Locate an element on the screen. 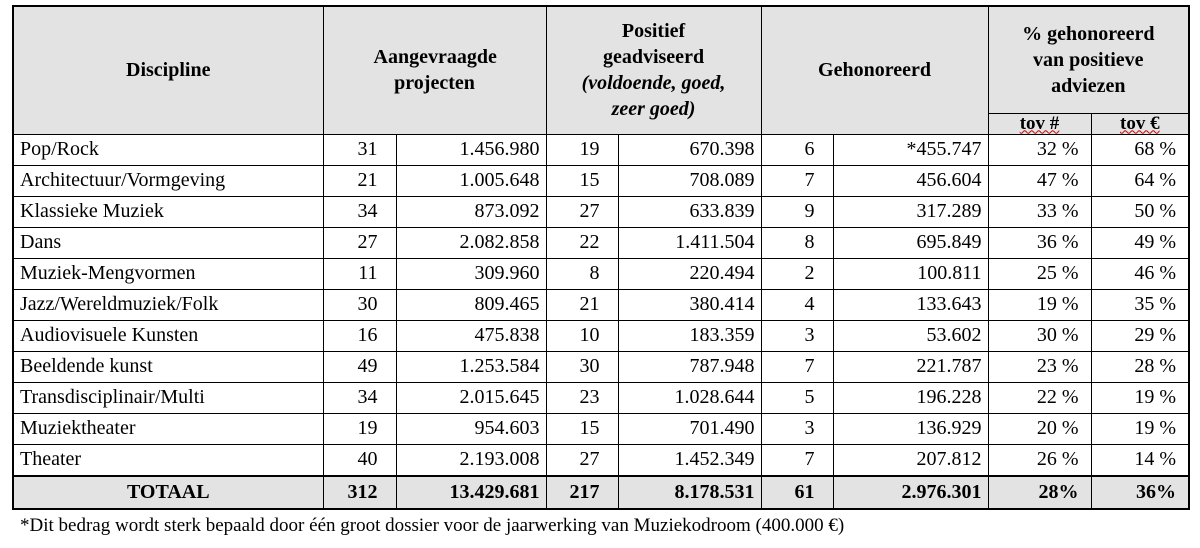 The height and width of the screenshot is (548, 1200). cell: 3 is located at coordinates (797, 428).